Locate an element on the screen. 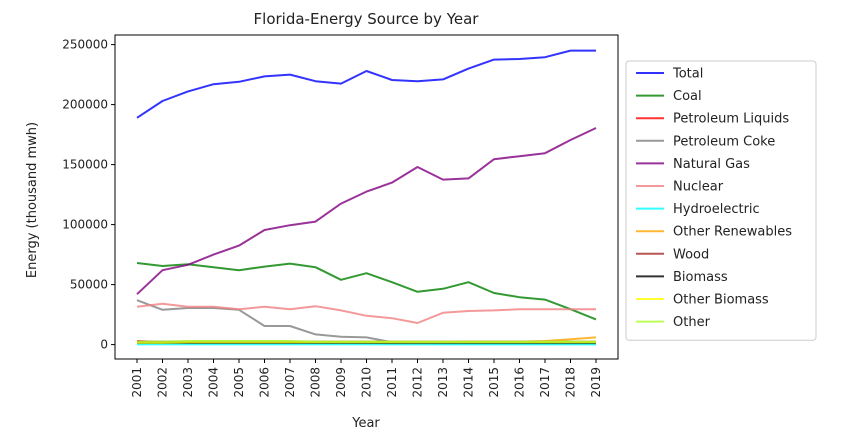 This screenshot has height=441, width=844. x-tick-label: 2019 is located at coordinates (596, 382).